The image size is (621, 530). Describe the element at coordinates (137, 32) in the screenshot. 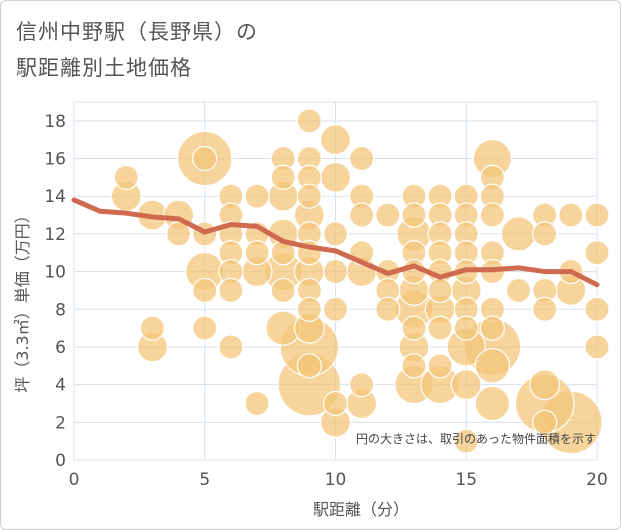

I see `chart-title-line1: 信州中野駅（長野県）の` at that location.